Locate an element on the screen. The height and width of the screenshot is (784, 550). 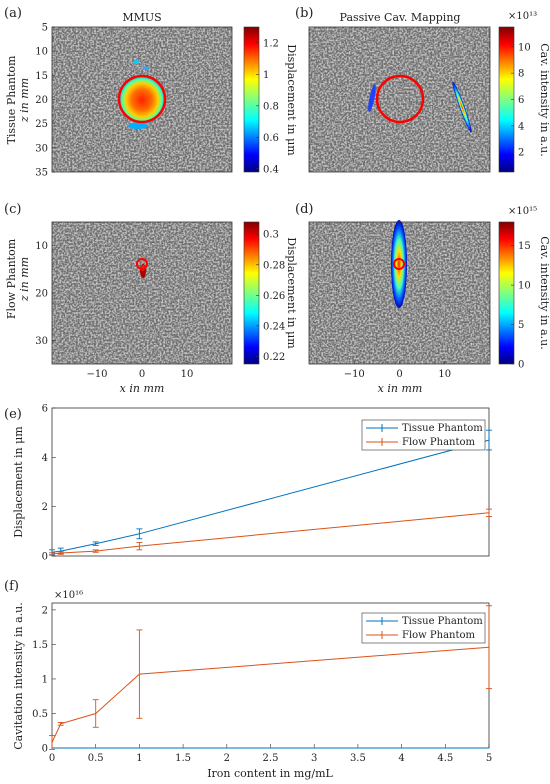
chart-e-ytick-label: 0 is located at coordinates (45, 557).